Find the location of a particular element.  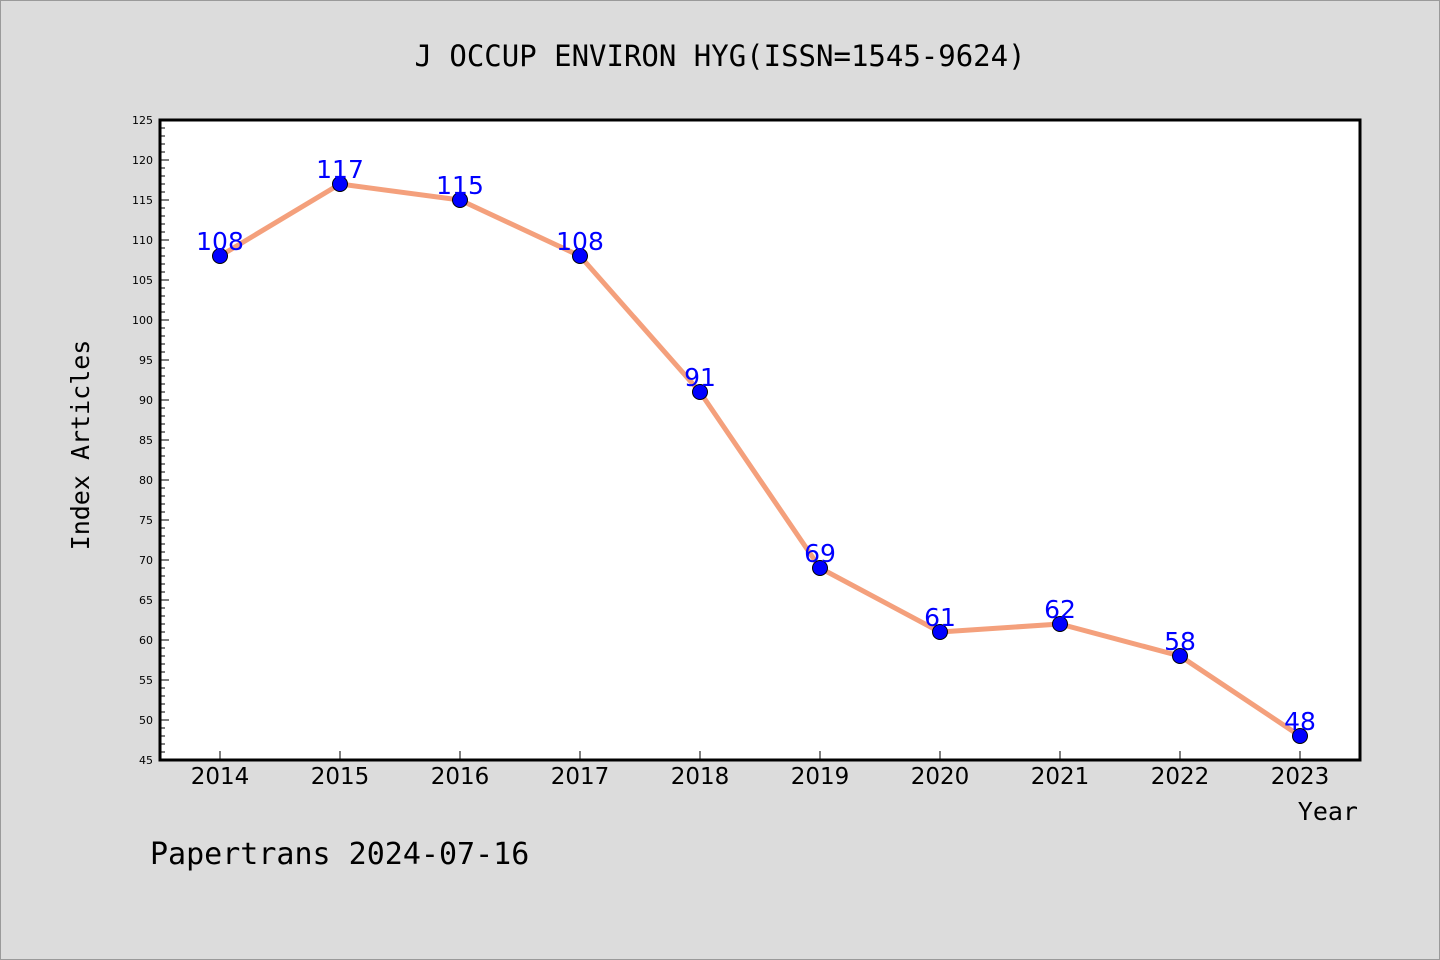

x-tick-label: 2017 is located at coordinates (580, 777).